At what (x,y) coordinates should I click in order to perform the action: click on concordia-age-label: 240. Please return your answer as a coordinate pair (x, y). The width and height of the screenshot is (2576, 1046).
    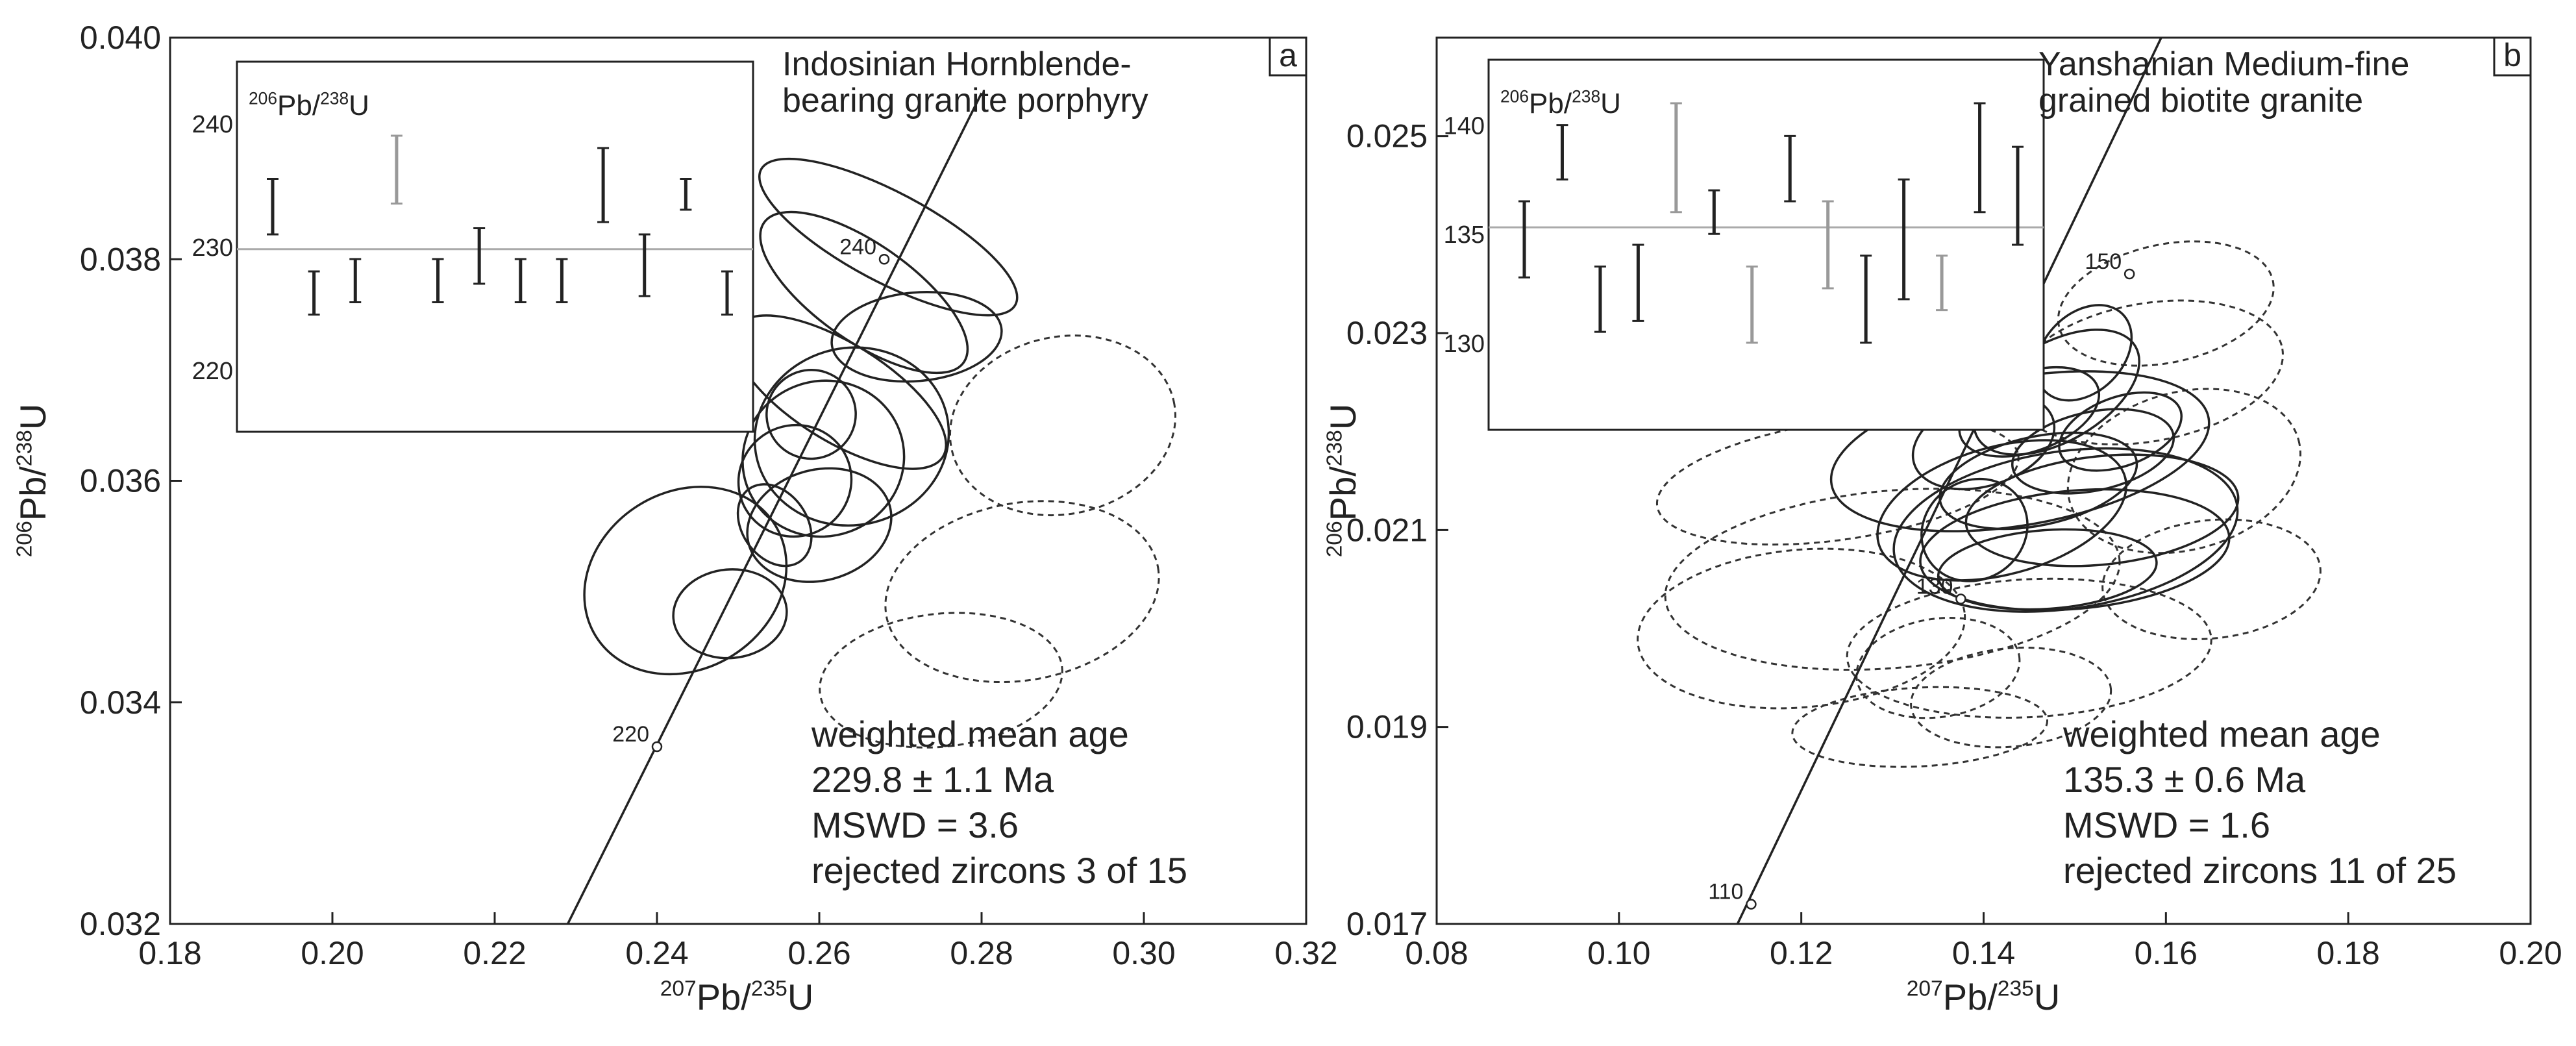
    Looking at the image, I should click on (857, 246).